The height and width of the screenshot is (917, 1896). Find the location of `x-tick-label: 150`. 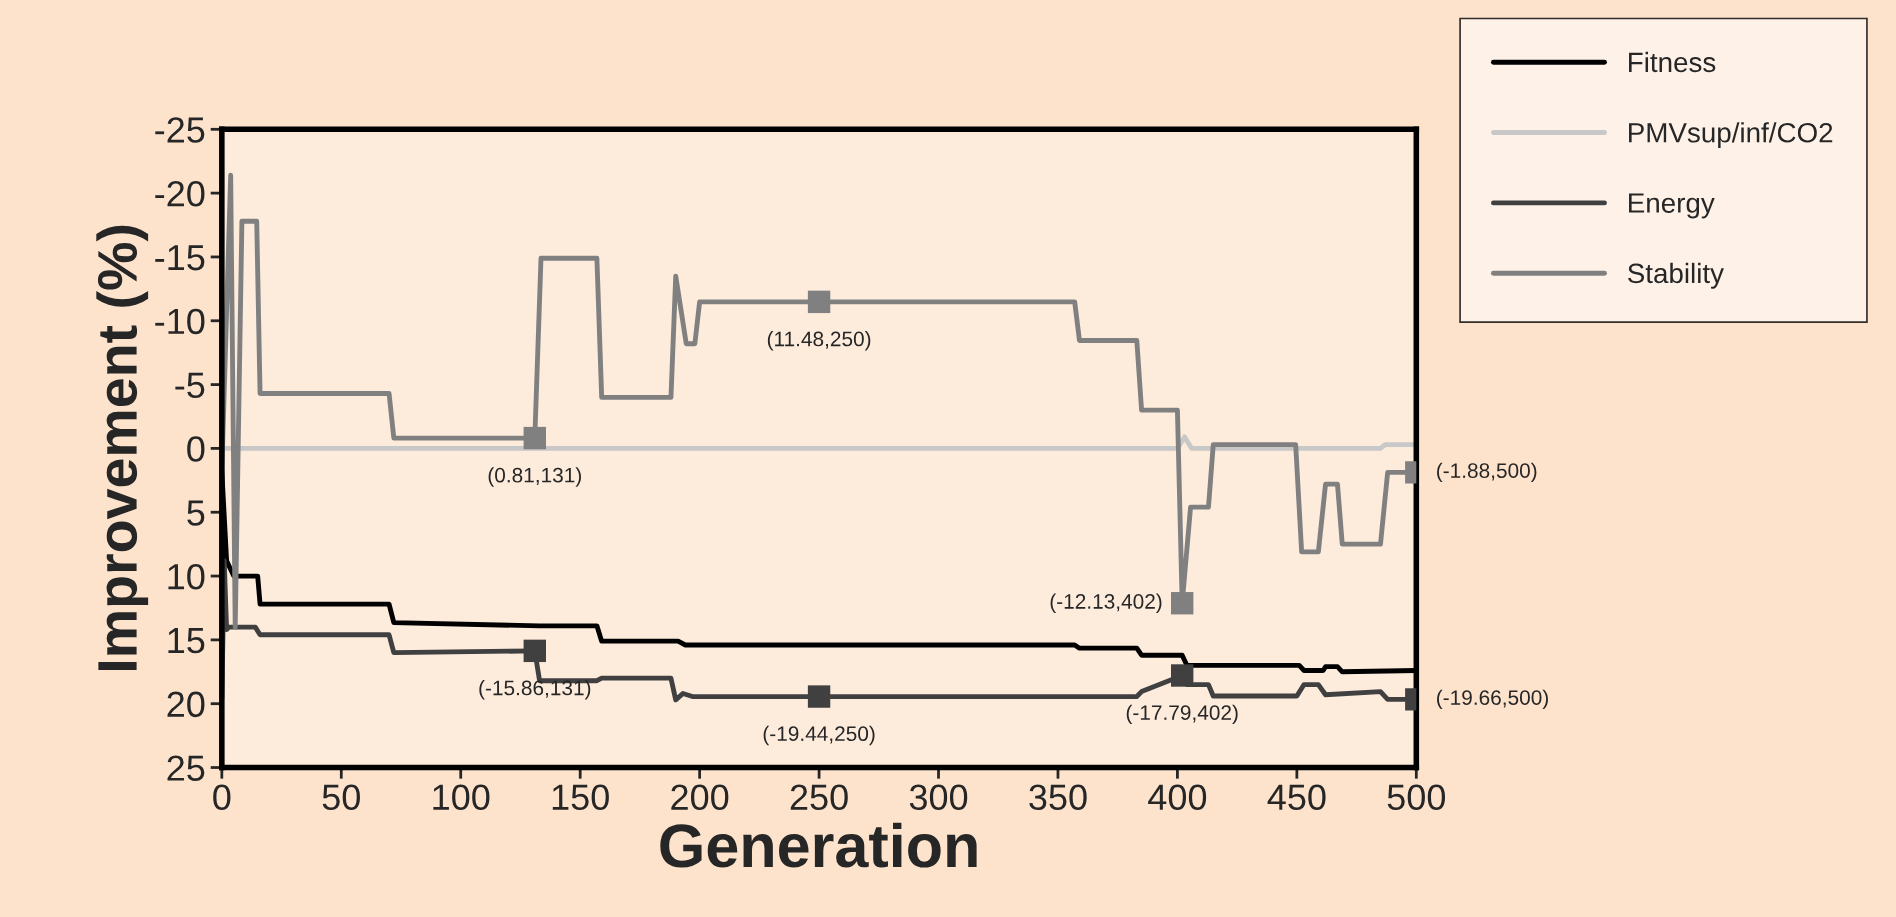

x-tick-label: 150 is located at coordinates (580, 797).